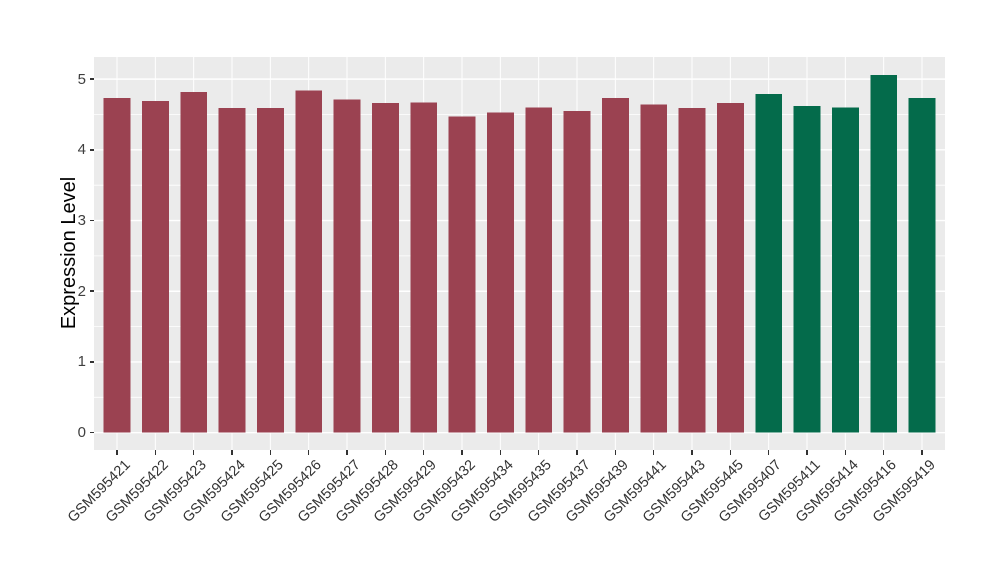 The width and height of the screenshot is (1000, 580). Describe the element at coordinates (81, 79) in the screenshot. I see `y-tick-label: 5` at that location.